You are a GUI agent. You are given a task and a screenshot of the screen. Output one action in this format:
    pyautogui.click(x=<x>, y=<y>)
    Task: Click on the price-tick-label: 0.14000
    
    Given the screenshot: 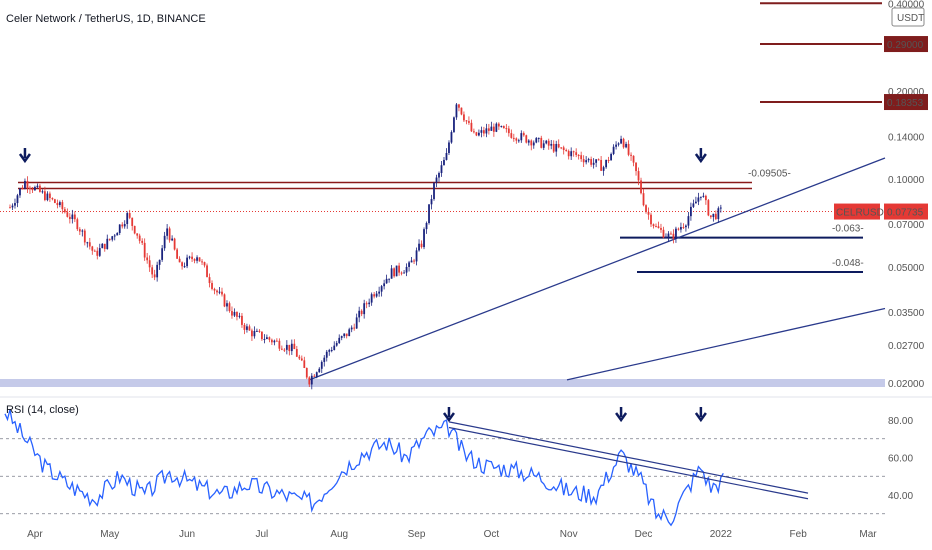 What is the action you would take?
    pyautogui.click(x=906, y=137)
    